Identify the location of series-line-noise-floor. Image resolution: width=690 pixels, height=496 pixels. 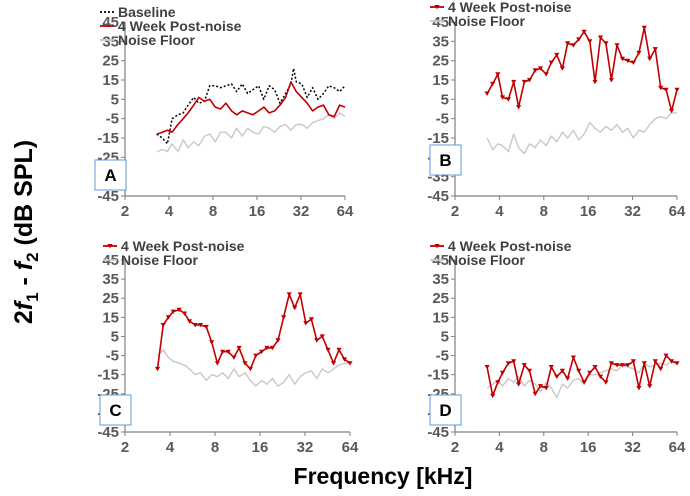
(581, 133).